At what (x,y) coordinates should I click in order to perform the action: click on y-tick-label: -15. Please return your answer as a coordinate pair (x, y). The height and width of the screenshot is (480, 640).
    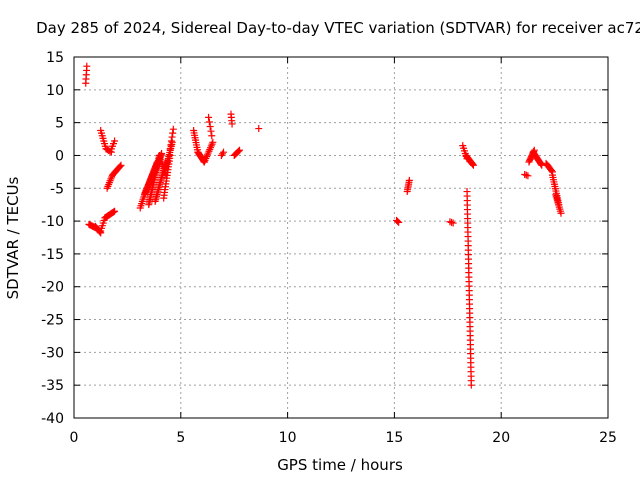
    Looking at the image, I should click on (52, 255).